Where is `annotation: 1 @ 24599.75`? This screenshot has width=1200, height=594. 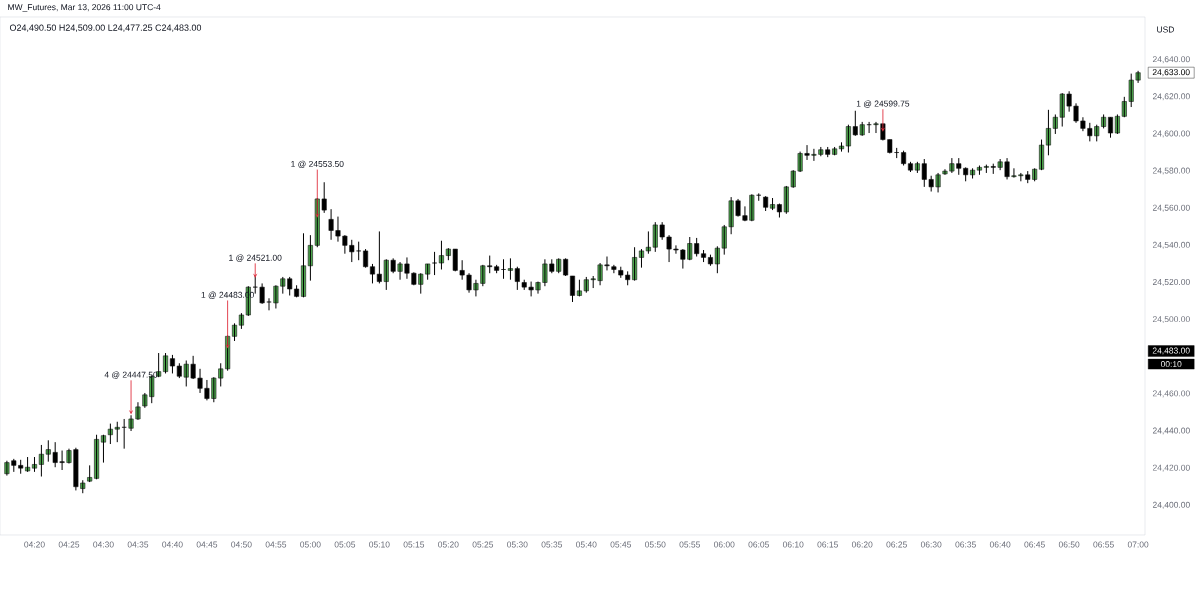 annotation: 1 @ 24599.75 is located at coordinates (883, 104).